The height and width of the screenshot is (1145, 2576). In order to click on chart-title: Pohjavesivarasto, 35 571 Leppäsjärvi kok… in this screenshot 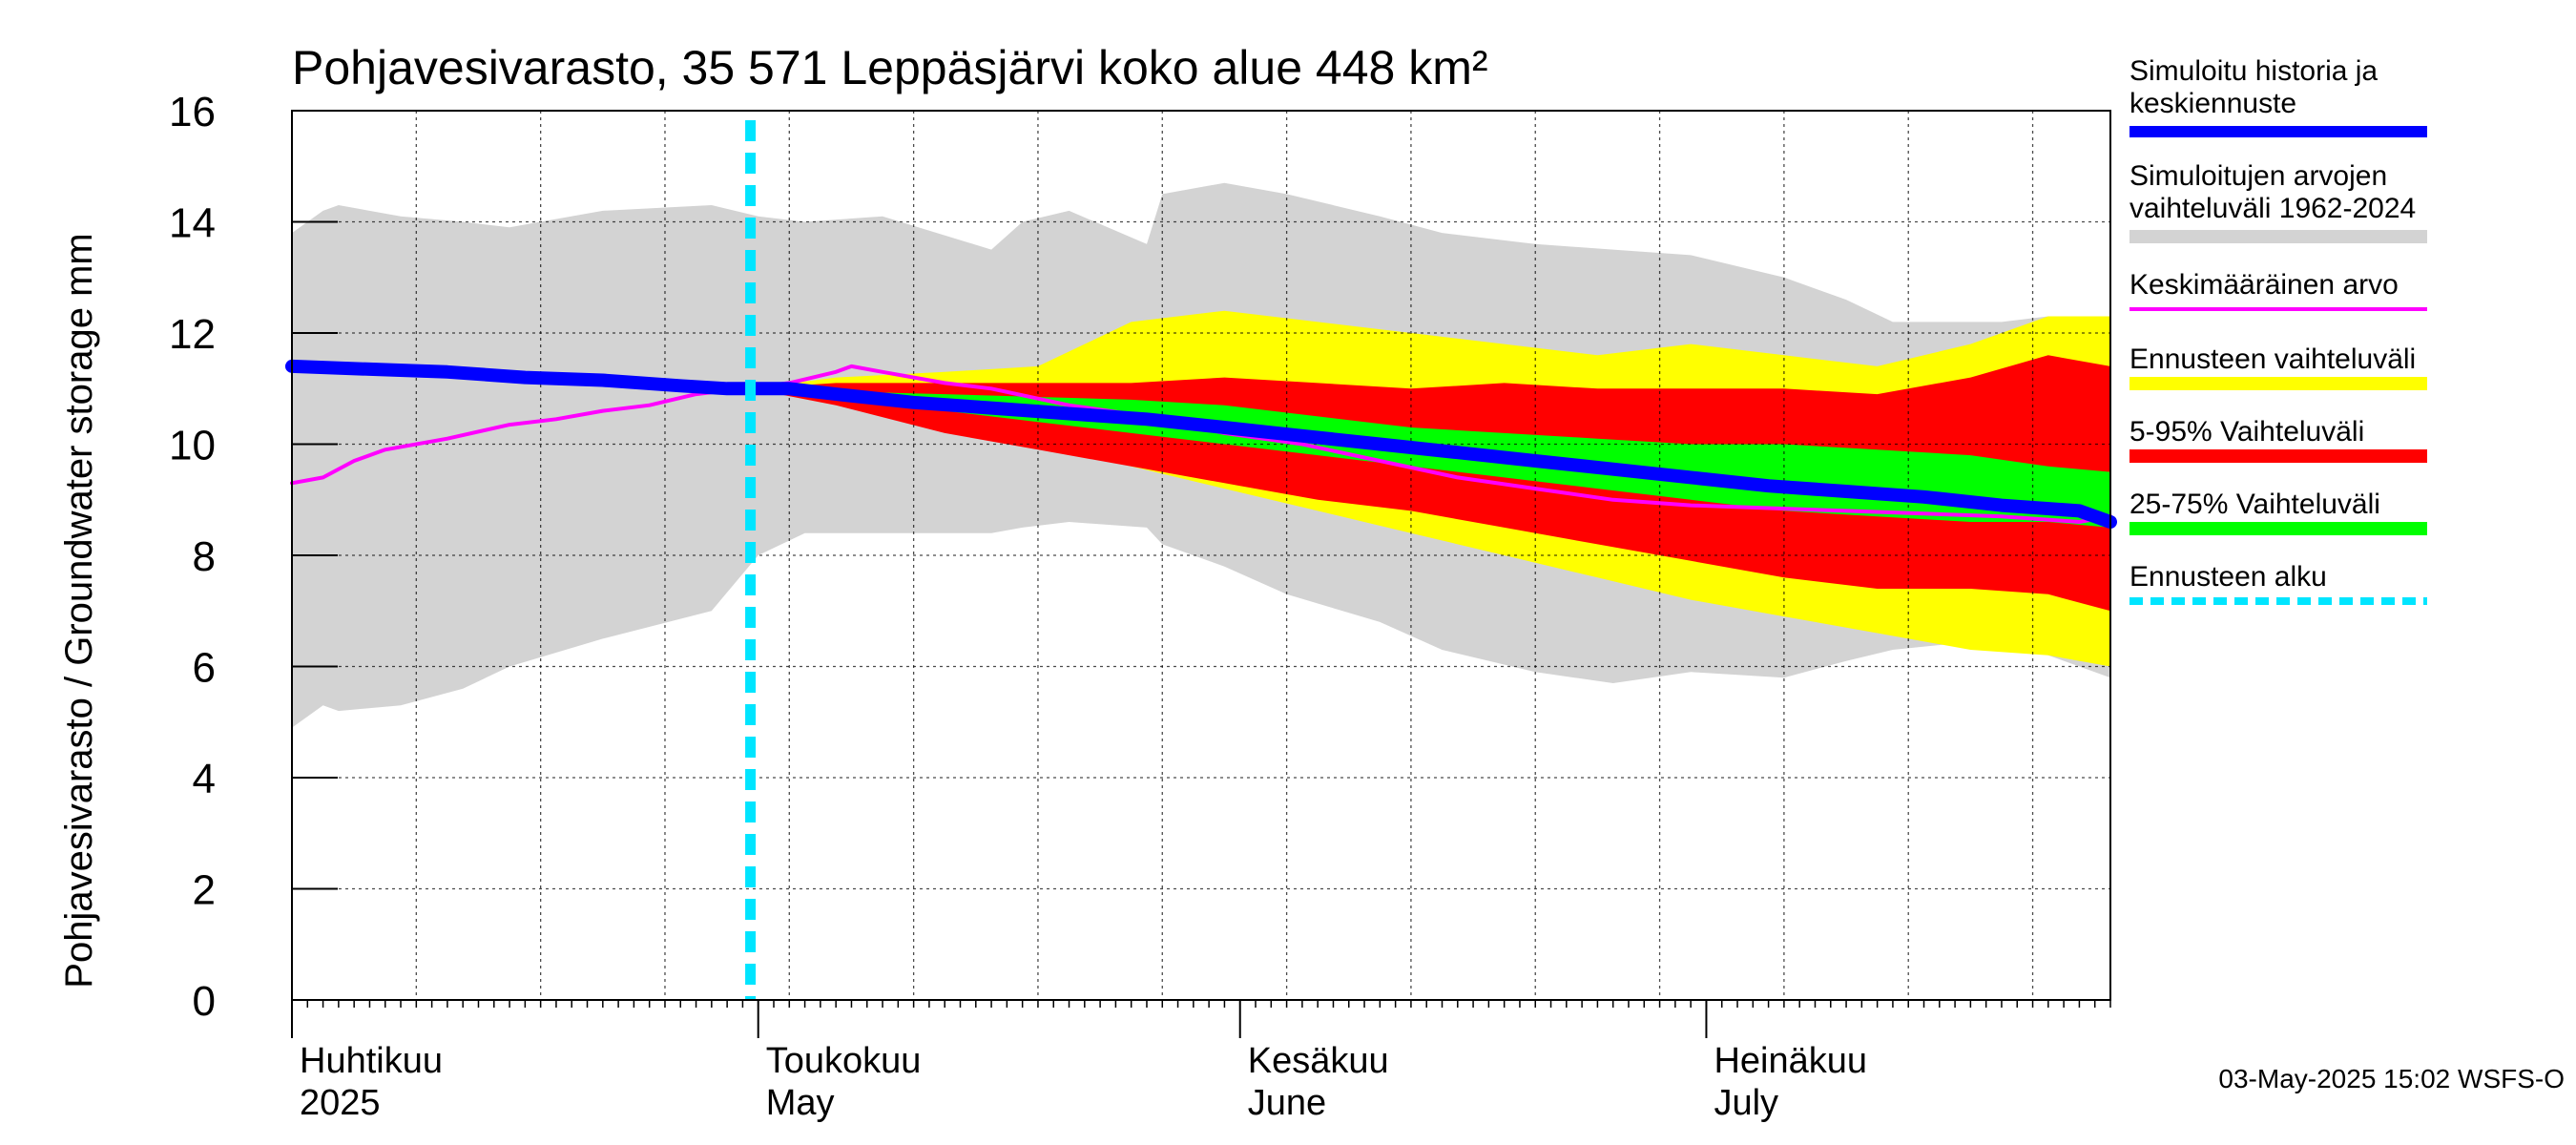, I will do `click(890, 67)`.